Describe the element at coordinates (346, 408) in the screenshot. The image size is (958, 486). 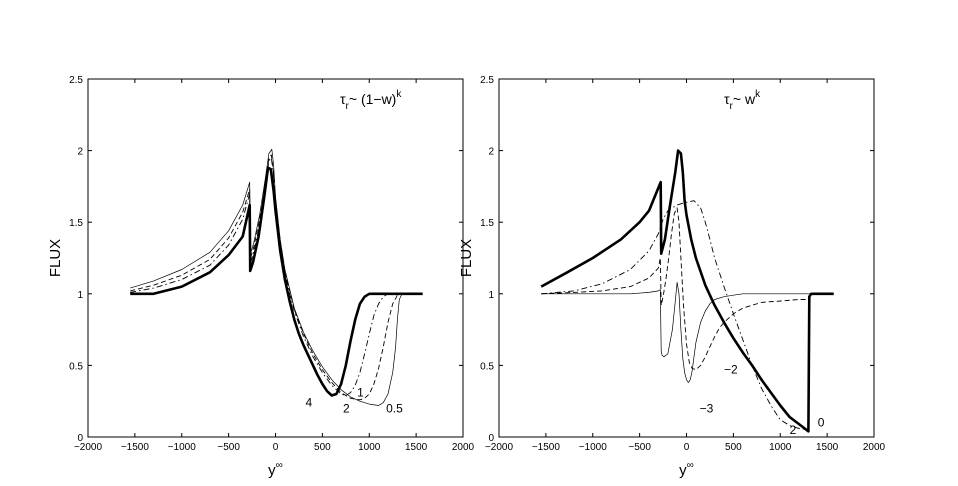
I see `left-curve-label: 2` at that location.